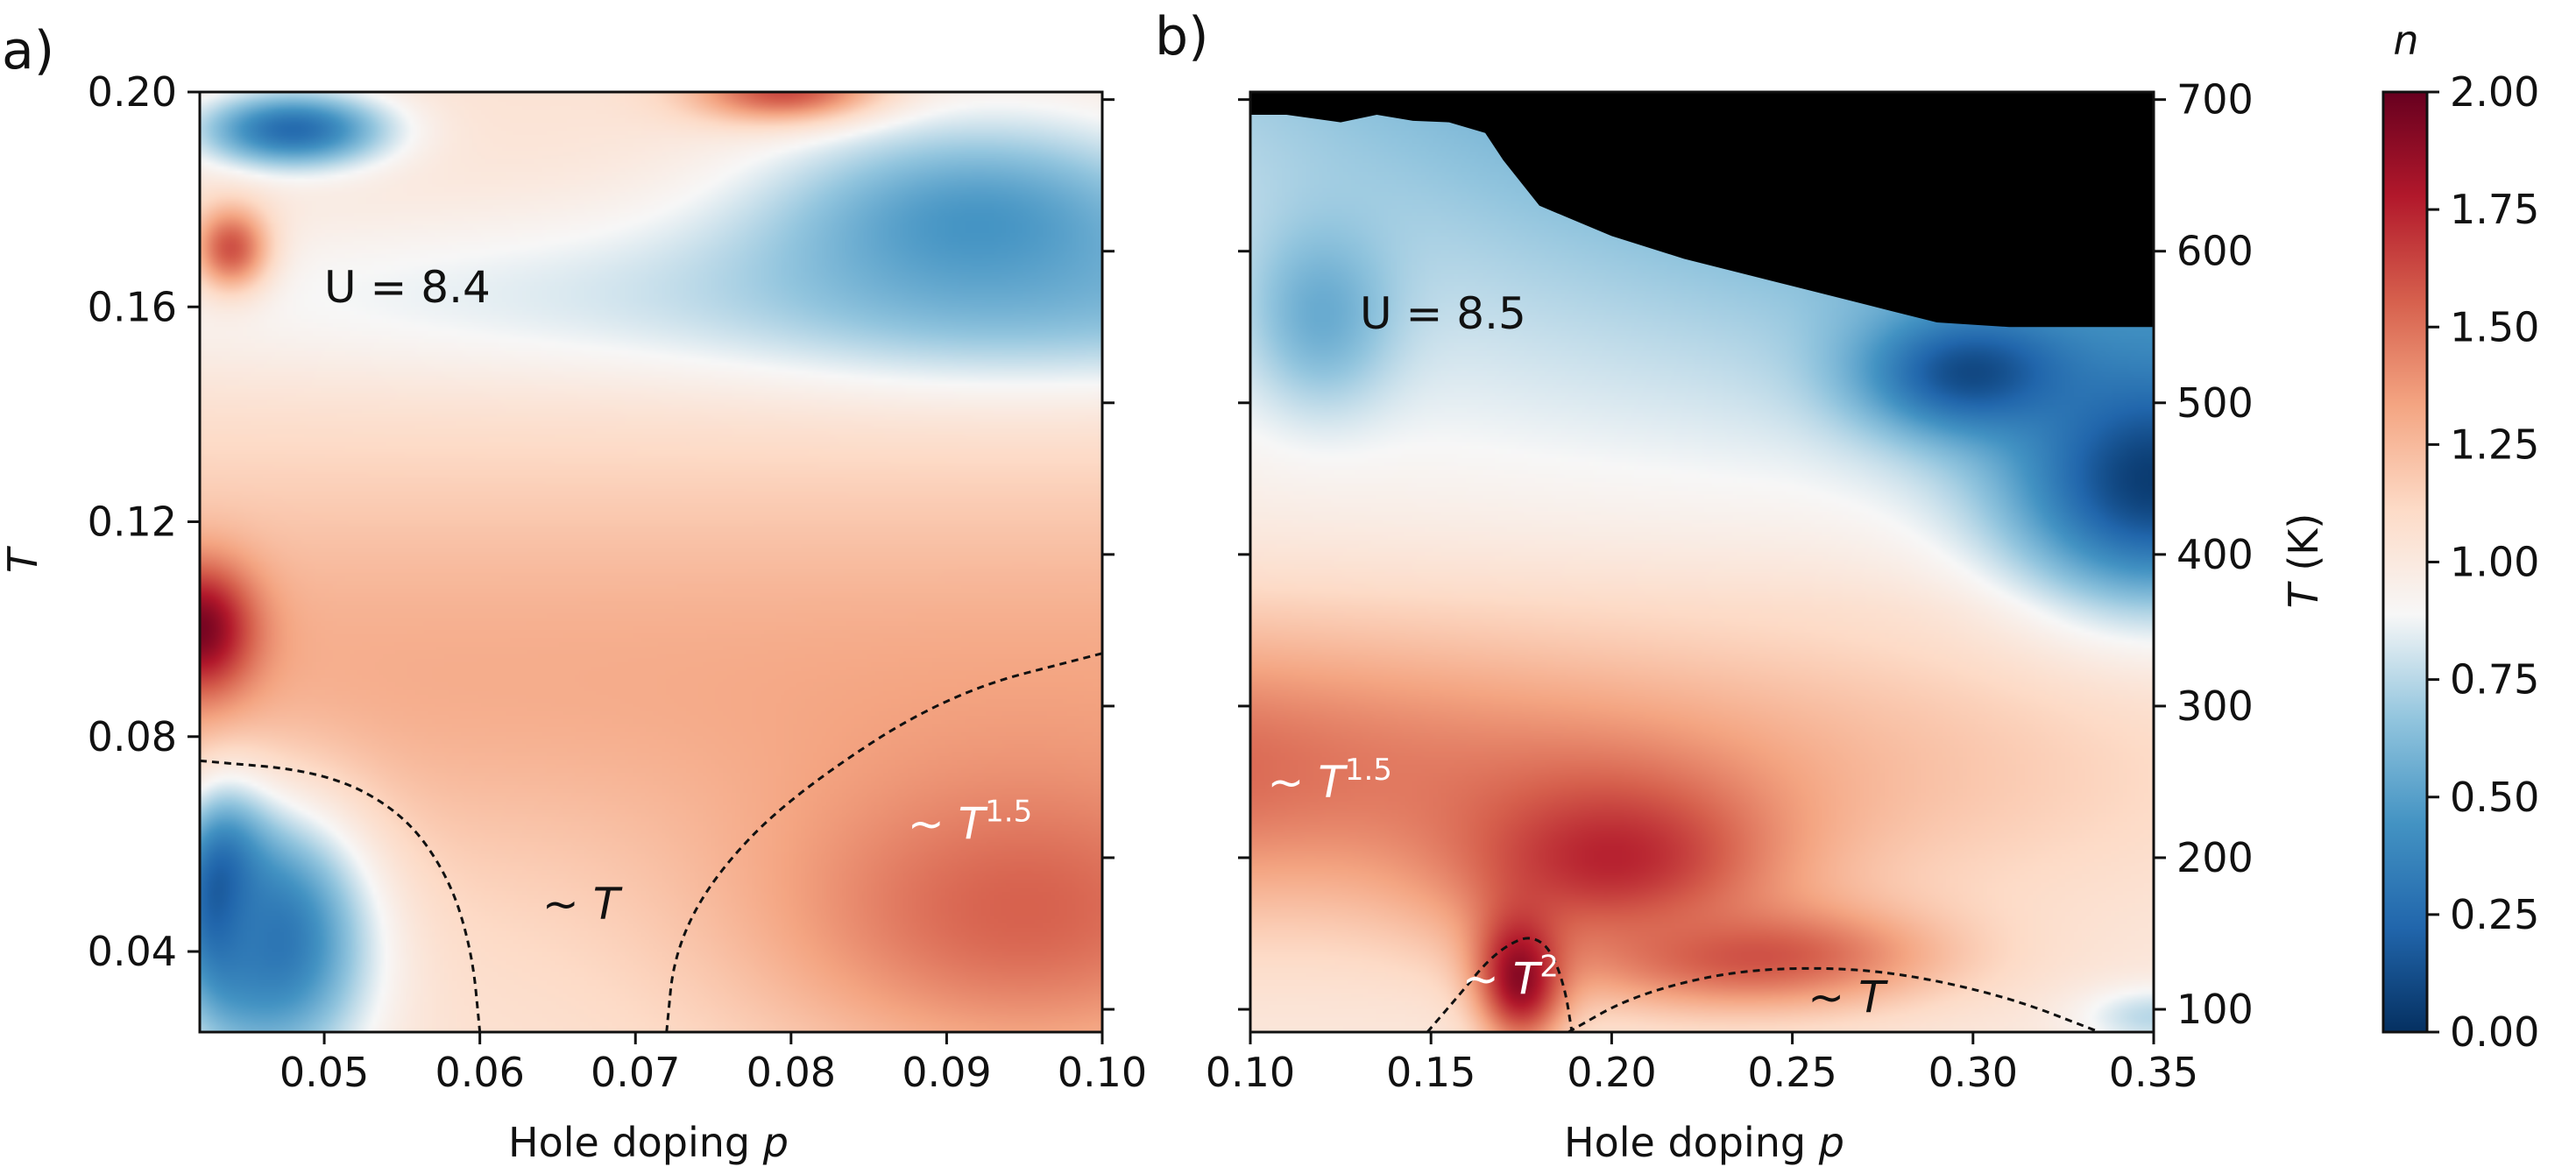 This screenshot has width=2576, height=1174. Describe the element at coordinates (132, 92) in the screenshot. I see `y-tick-label: 0.20` at that location.